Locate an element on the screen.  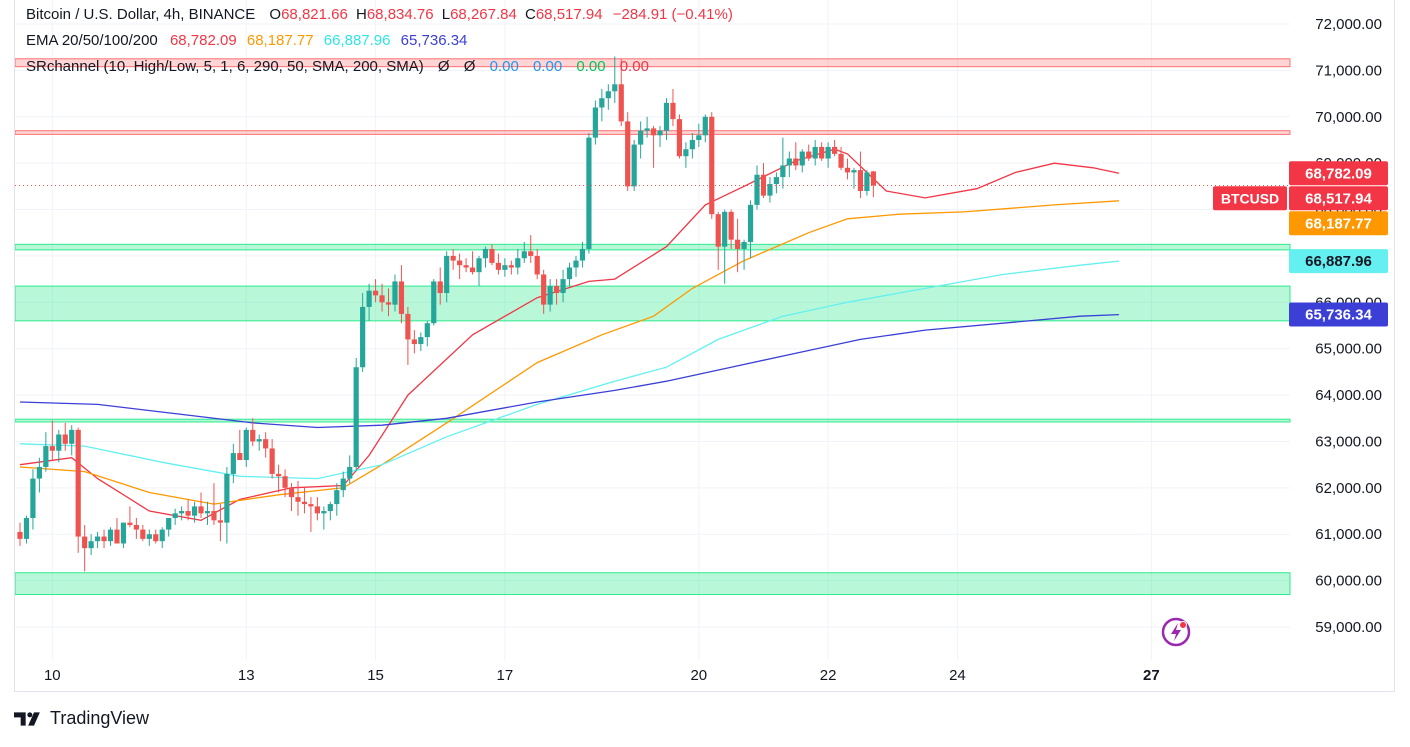
tradingview-brand: TradingView is located at coordinates (81, 718).